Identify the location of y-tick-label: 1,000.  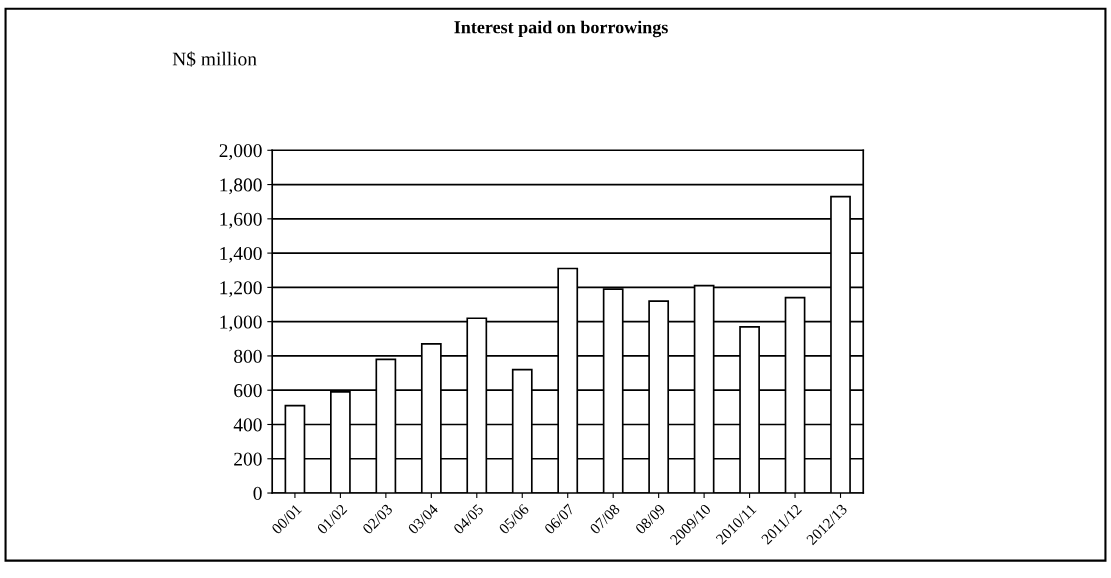
(241, 323).